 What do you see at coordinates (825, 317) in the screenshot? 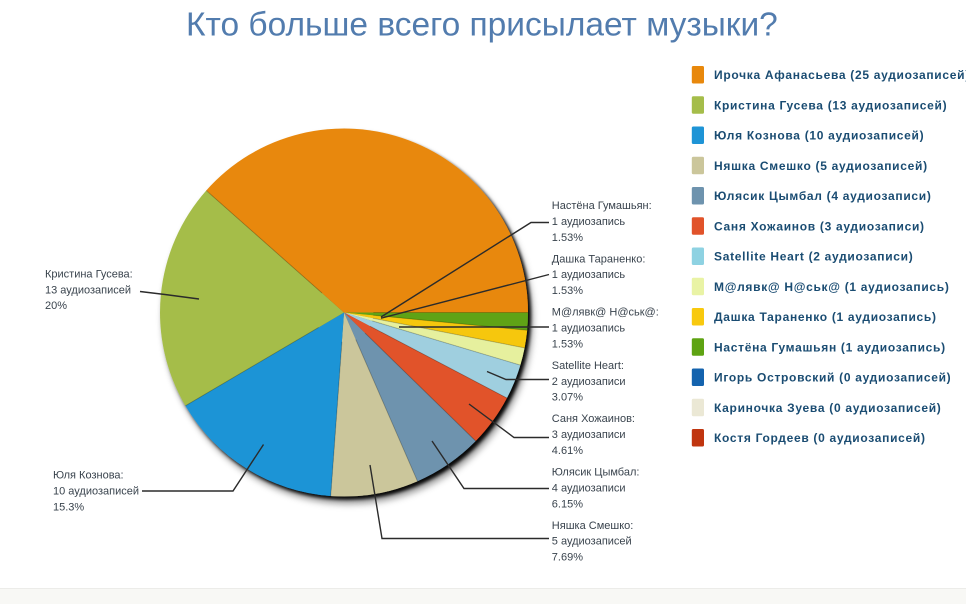
I see `svg-text:Дашка Тараненко (1 аудиозапись: Дашка Тараненко (1 аудиозапись)` at bounding box center [825, 317].